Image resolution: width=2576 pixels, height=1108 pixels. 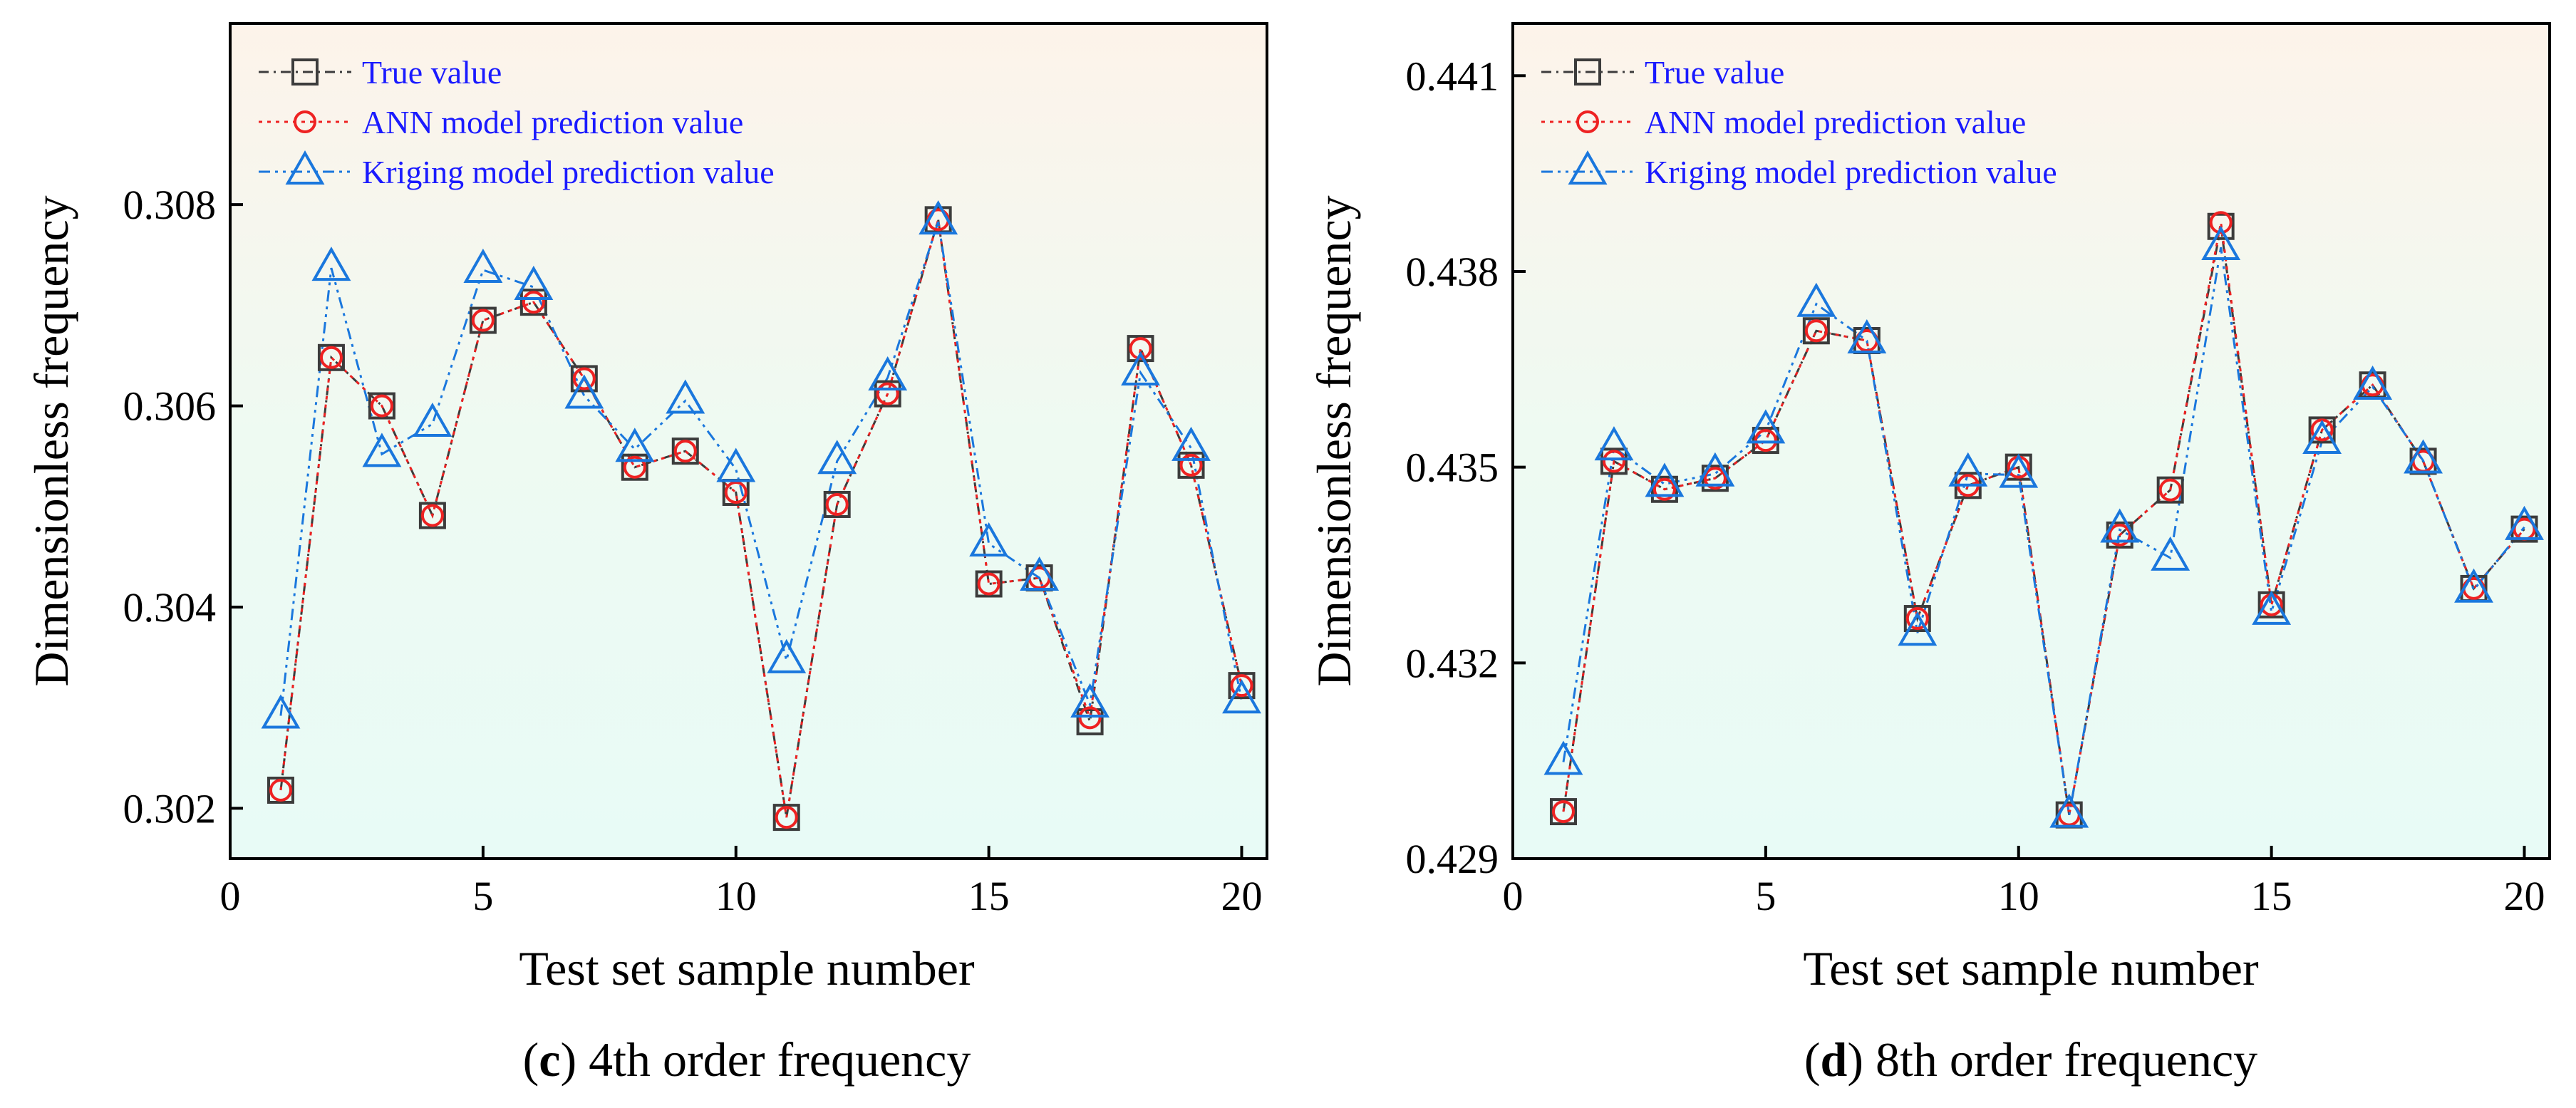 What do you see at coordinates (2066, 1059) in the screenshot?
I see `caption-title-d: 8th order frequency` at bounding box center [2066, 1059].